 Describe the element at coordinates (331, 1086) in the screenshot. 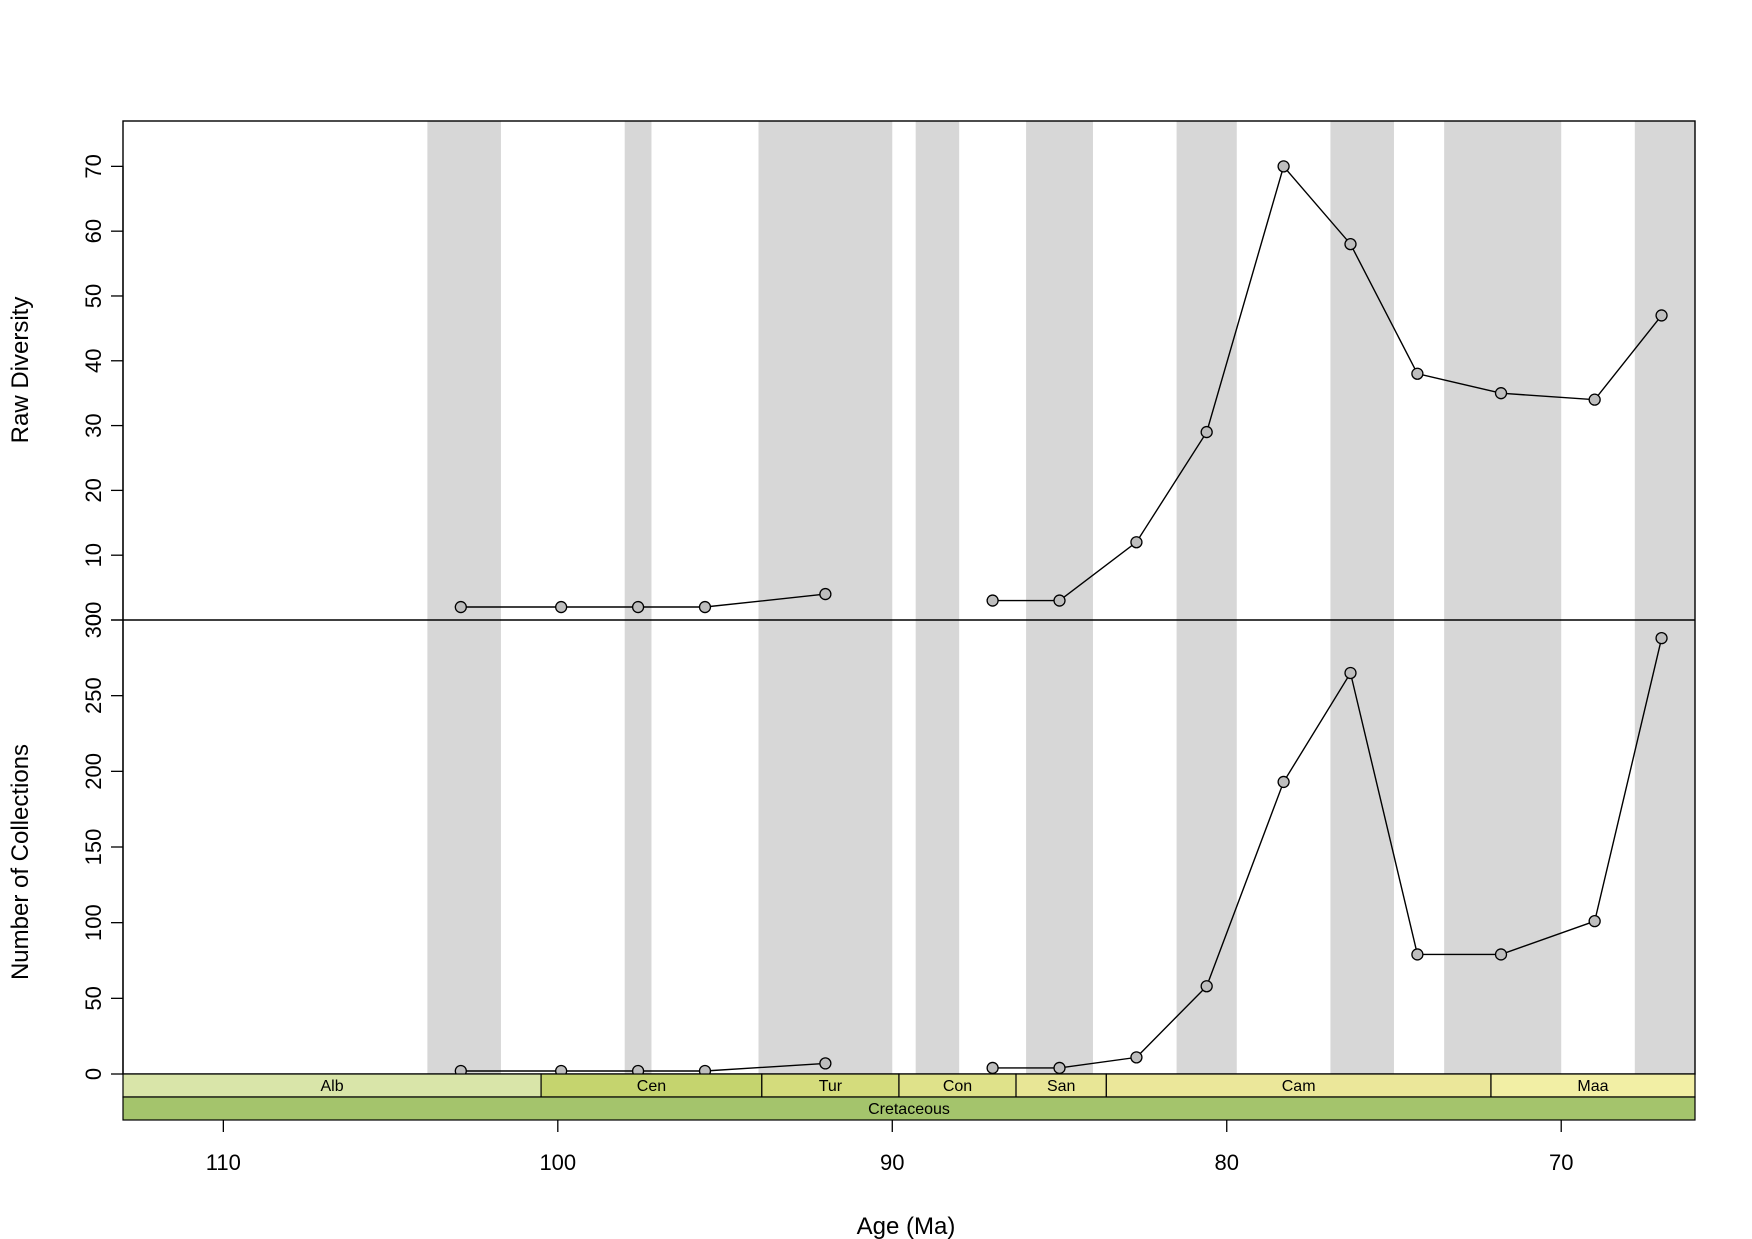

I see `stage-label: Alb` at that location.